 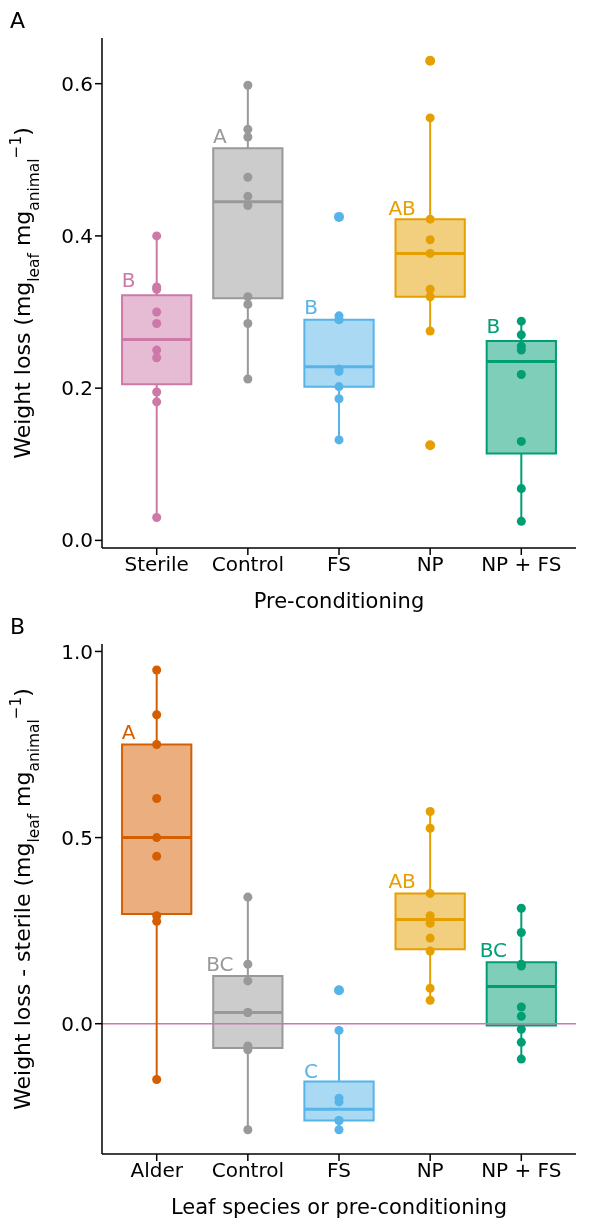 I want to click on y-tick-label: 0.6, so click(x=77, y=83).